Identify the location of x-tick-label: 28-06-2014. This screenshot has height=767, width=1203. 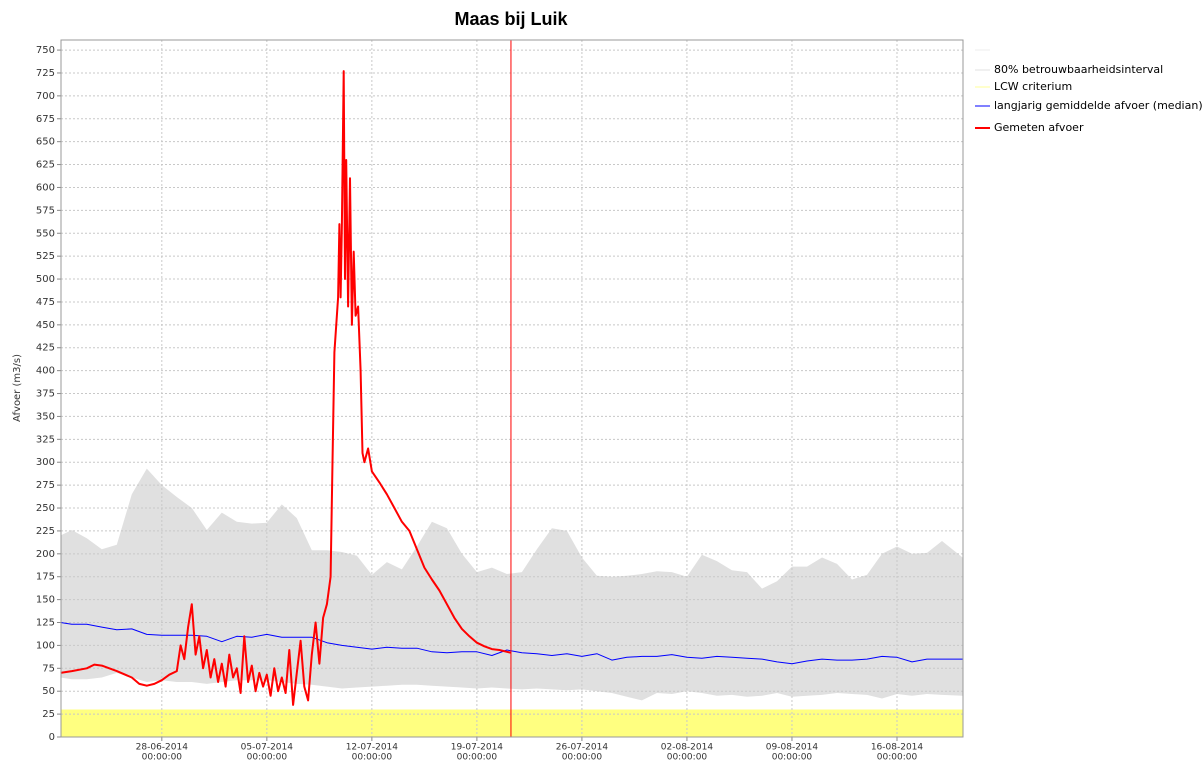
(162, 748).